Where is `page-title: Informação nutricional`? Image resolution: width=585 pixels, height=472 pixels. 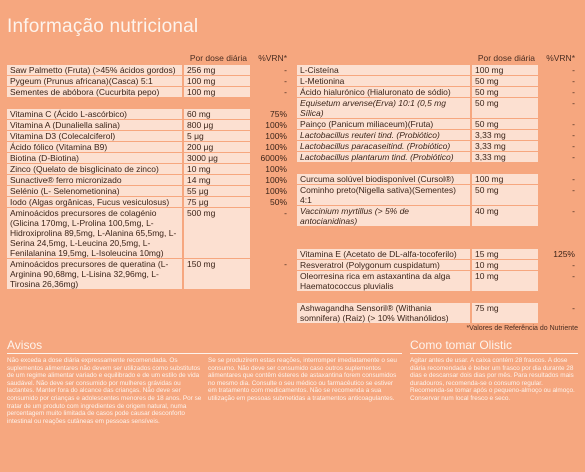 page-title: Informação nutricional is located at coordinates (103, 26).